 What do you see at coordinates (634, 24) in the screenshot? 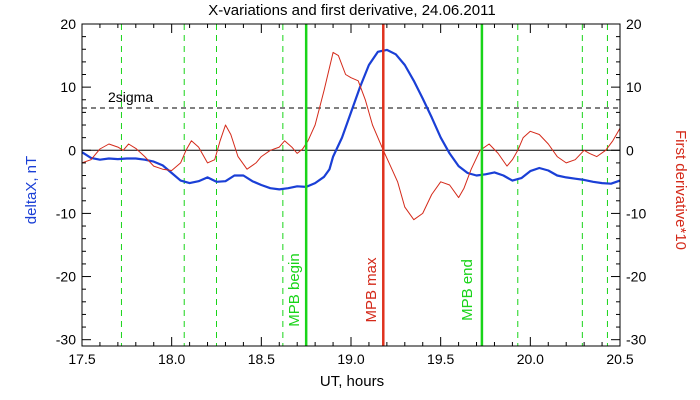
I see `y-tick-label-right: 20` at bounding box center [634, 24].